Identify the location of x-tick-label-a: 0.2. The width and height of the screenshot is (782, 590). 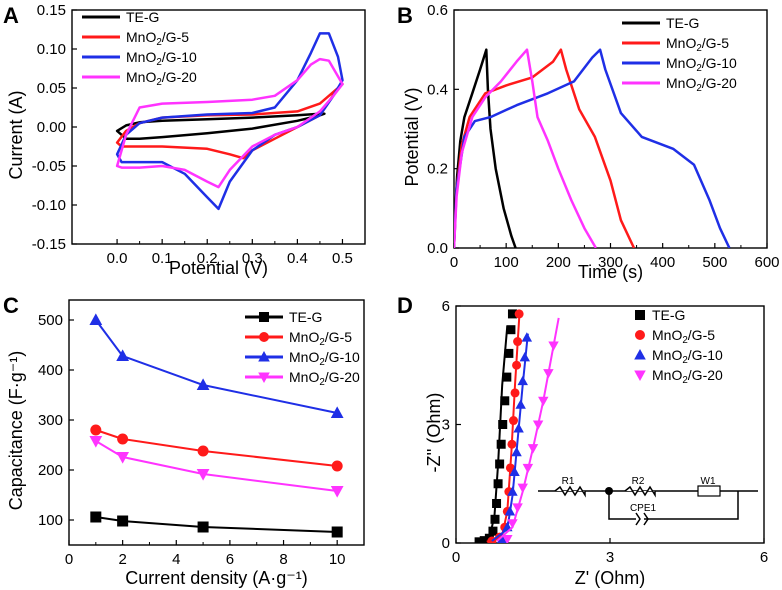
(207, 258).